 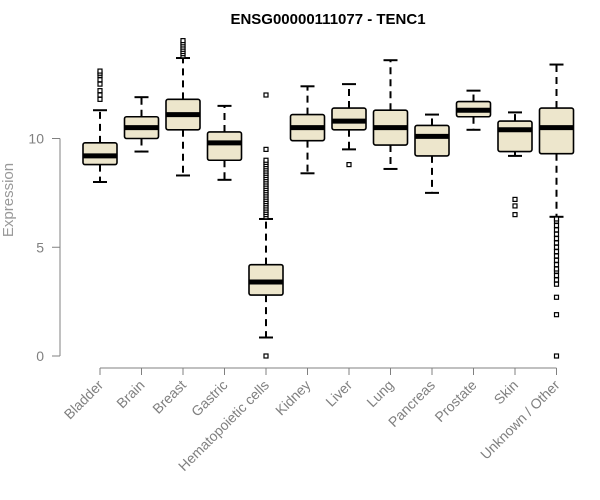 What do you see at coordinates (40, 356) in the screenshot?
I see `y-tick-label: 0` at bounding box center [40, 356].